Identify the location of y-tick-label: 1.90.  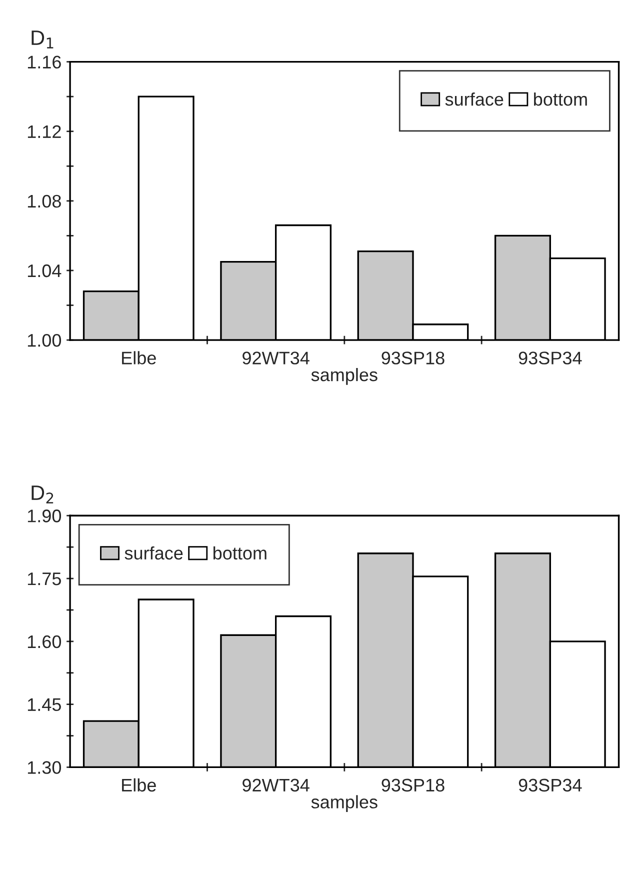
(45, 516).